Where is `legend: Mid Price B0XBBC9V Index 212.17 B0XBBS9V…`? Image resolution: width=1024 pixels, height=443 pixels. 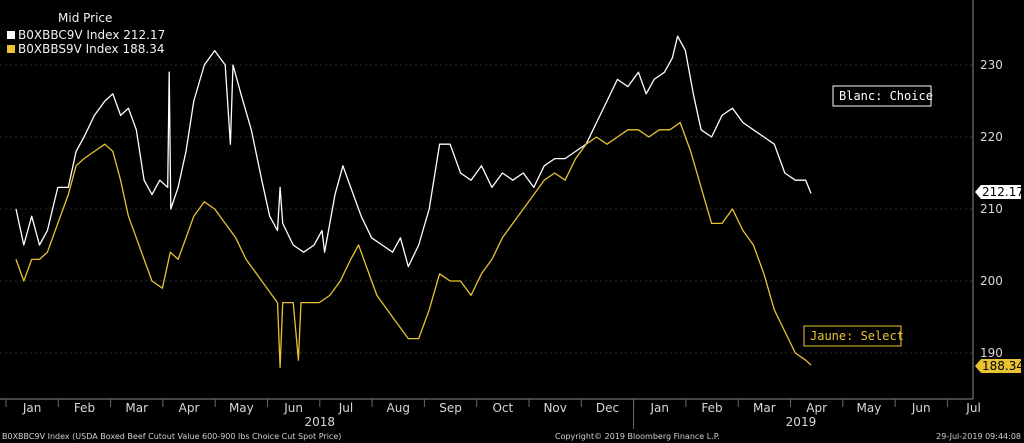
legend: Mid Price B0XBBC9V Index 212.17 B0XBBS9V… is located at coordinates (84, 35).